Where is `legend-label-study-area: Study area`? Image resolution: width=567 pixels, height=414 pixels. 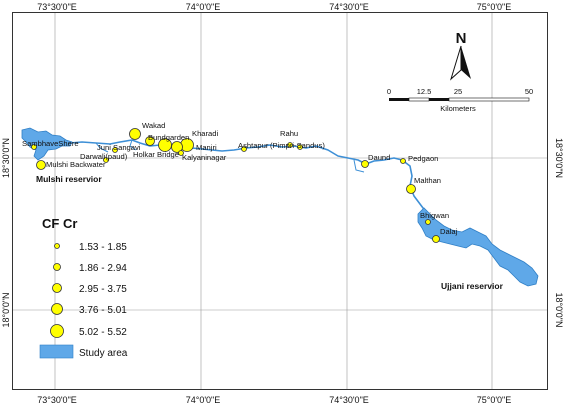 legend-label-study-area: Study area is located at coordinates (103, 353).